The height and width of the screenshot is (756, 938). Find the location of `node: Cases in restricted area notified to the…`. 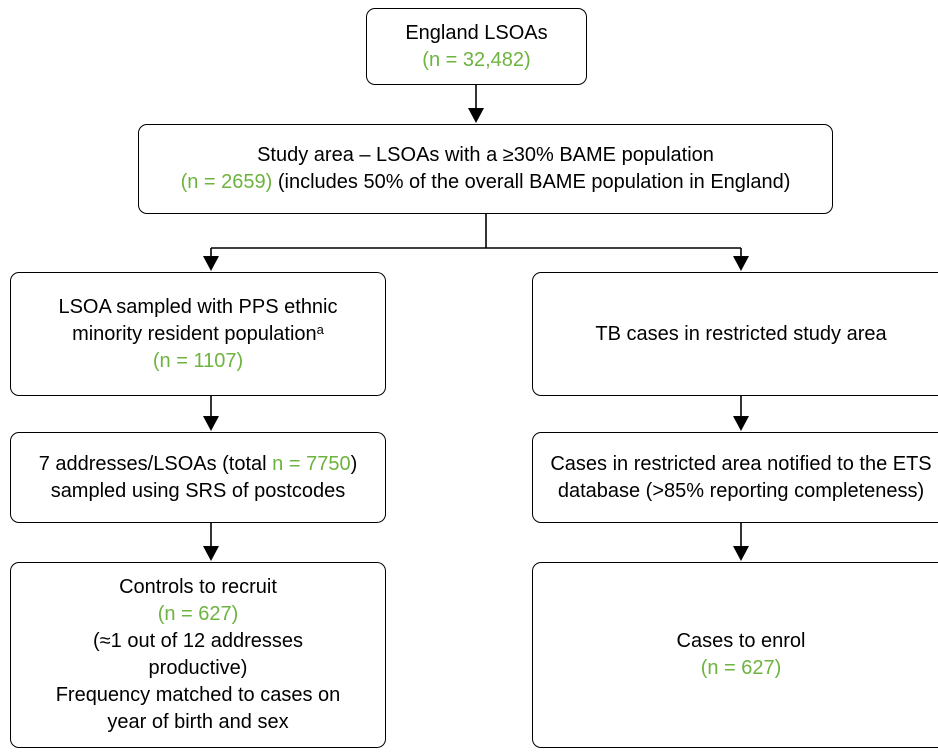

node: Cases in restricted area notified to the… is located at coordinates (735, 477).